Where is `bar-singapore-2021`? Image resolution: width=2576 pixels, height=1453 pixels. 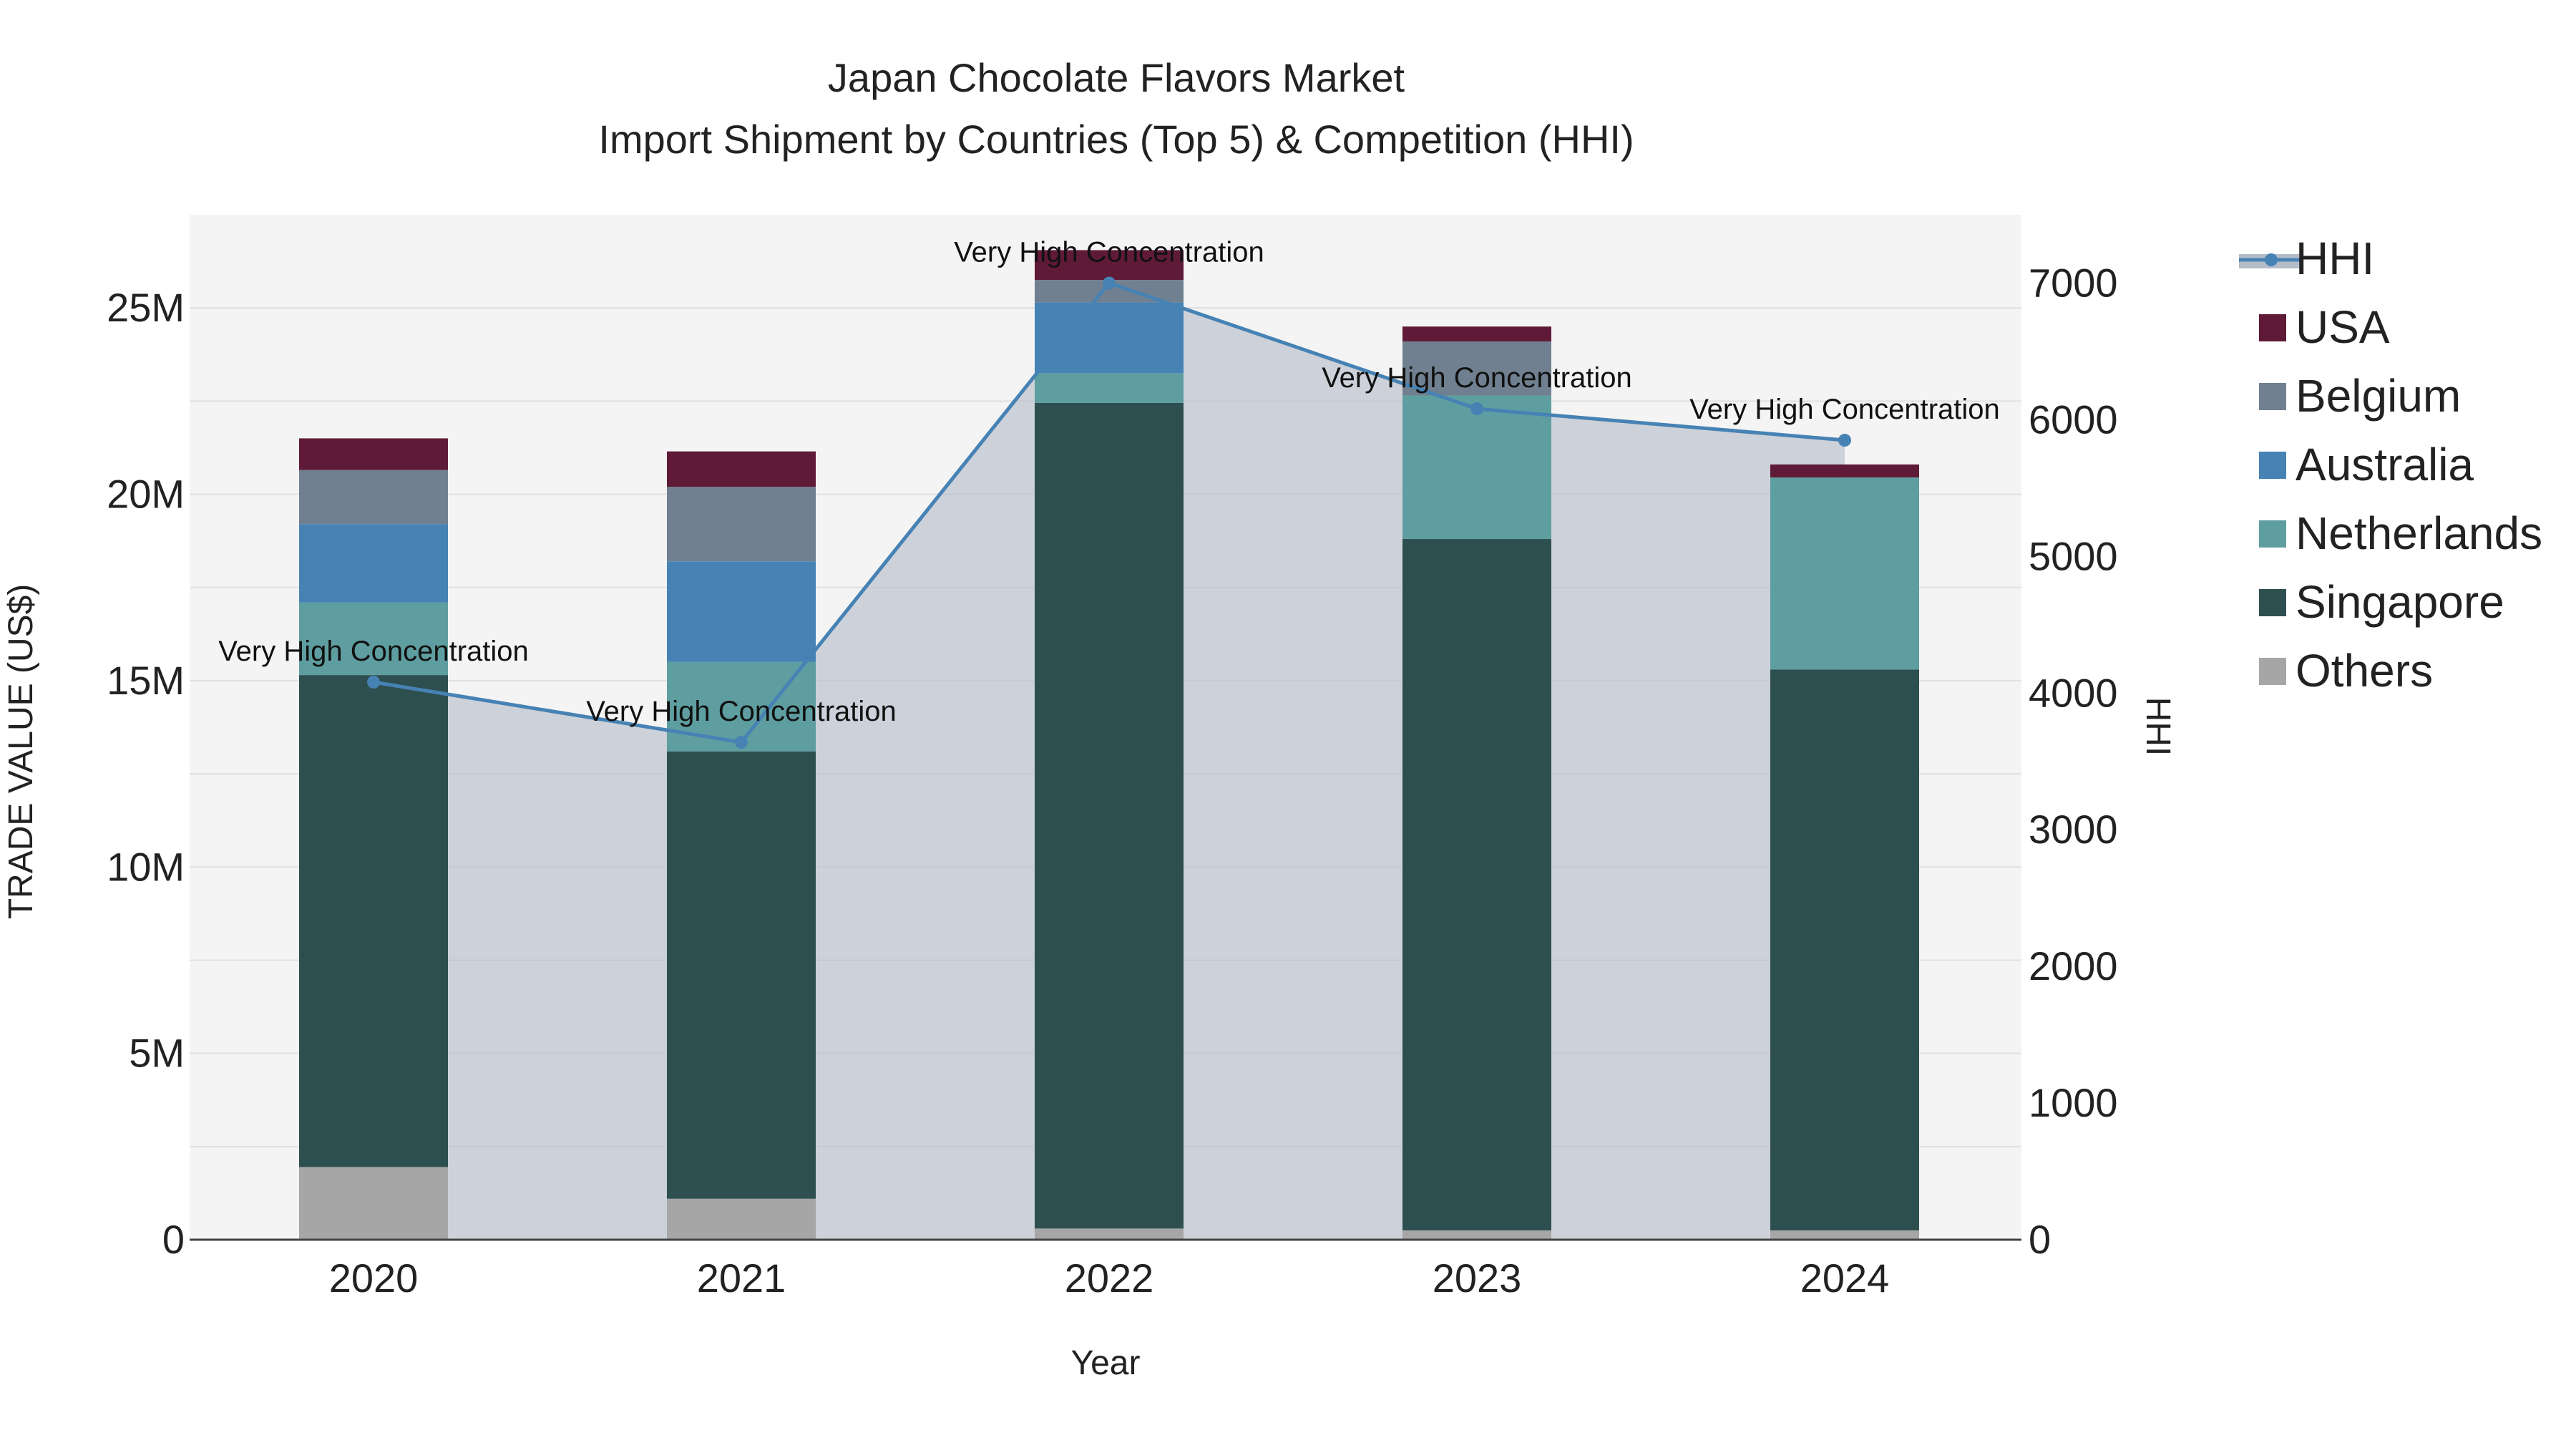 bar-singapore-2021 is located at coordinates (741, 975).